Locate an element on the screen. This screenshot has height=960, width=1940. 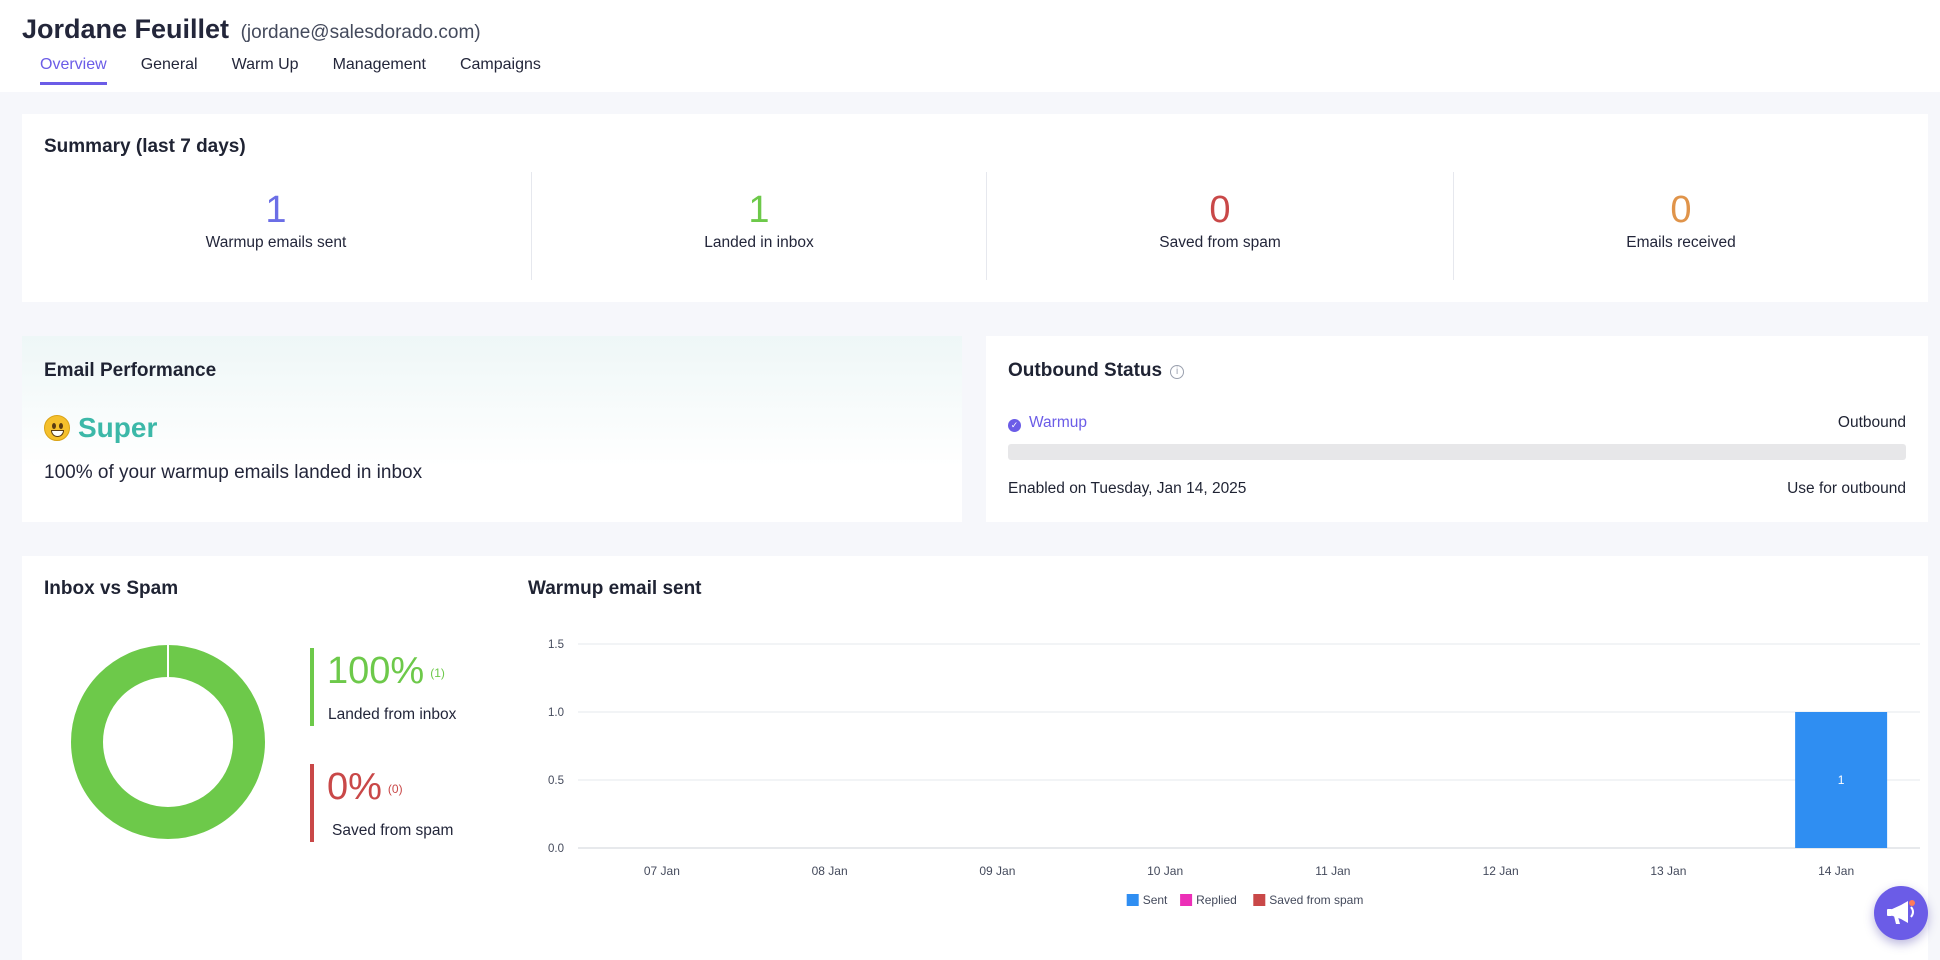
x-tick-label: 09 Jan is located at coordinates (997, 871).